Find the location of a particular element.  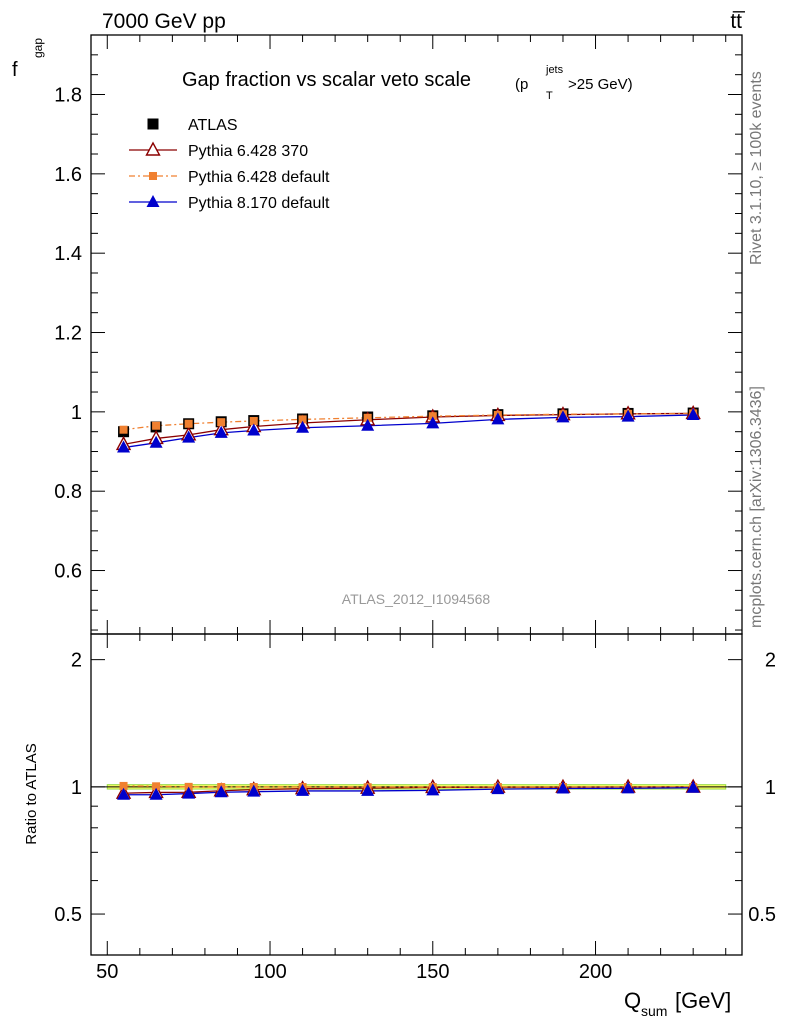

y-axis-label: f is located at coordinates (15, 70).